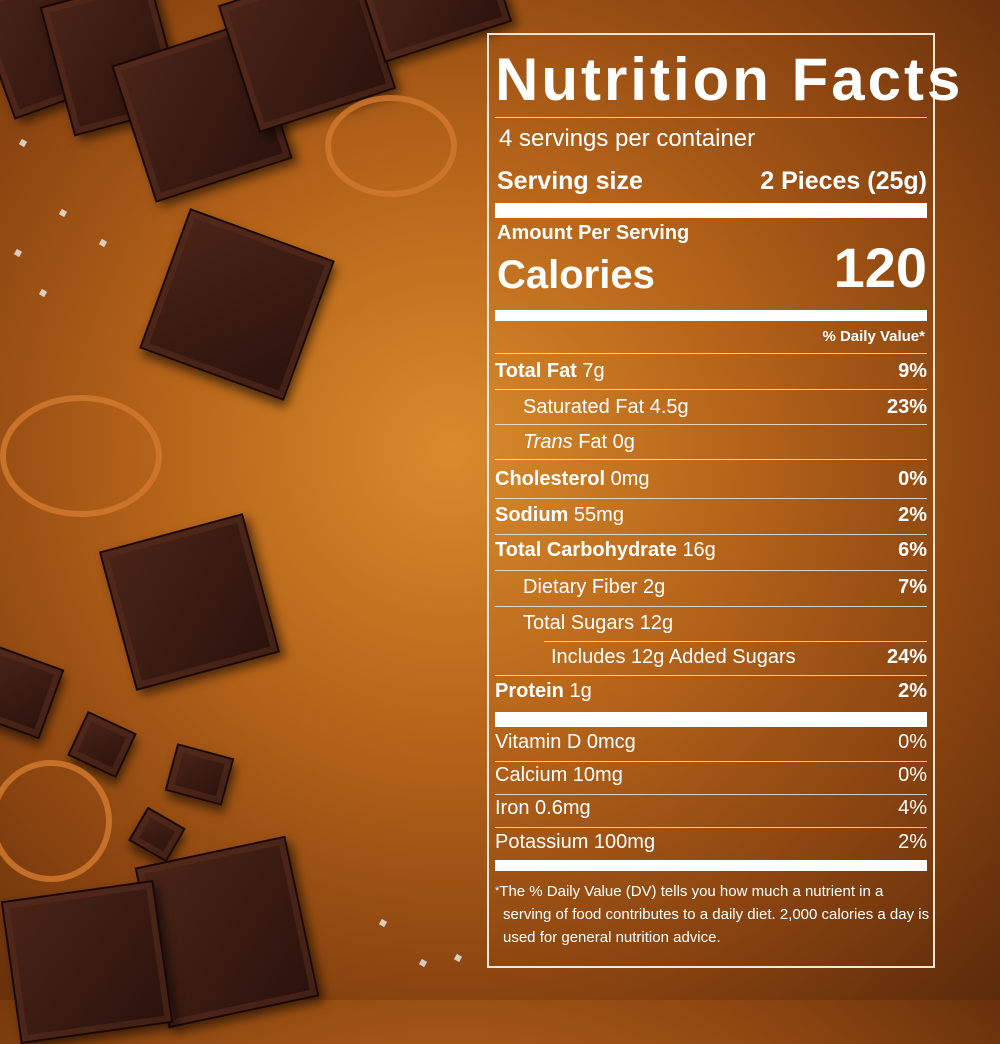 The width and height of the screenshot is (1000, 1044). I want to click on amount-per-serving: Amount Per Serving, so click(593, 233).